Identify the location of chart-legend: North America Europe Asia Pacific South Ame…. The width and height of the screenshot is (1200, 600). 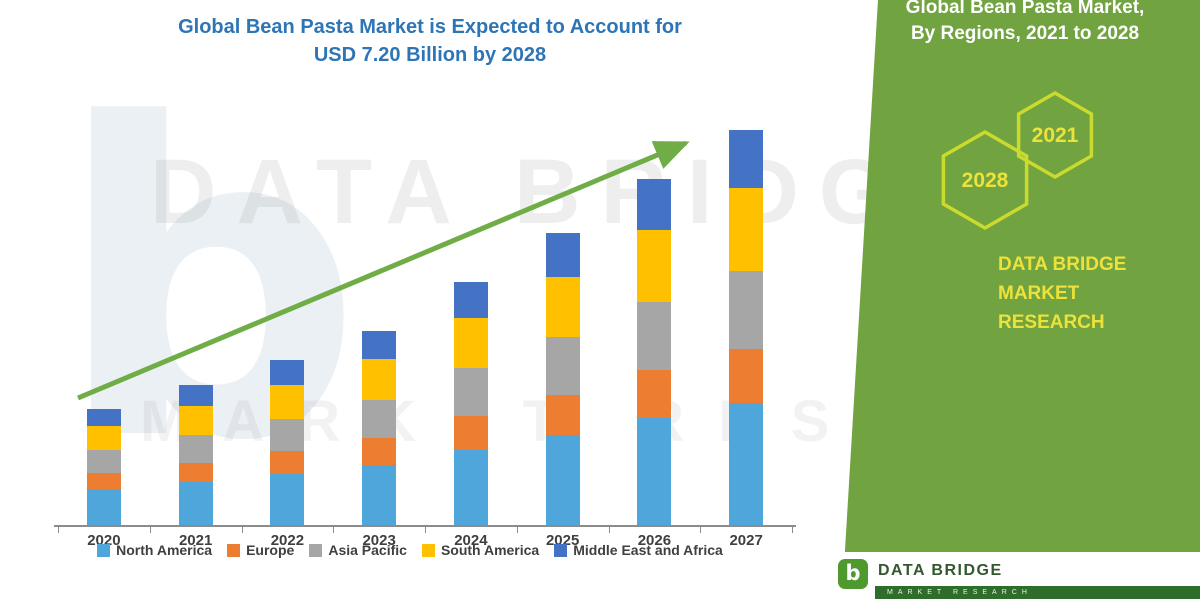
(410, 550).